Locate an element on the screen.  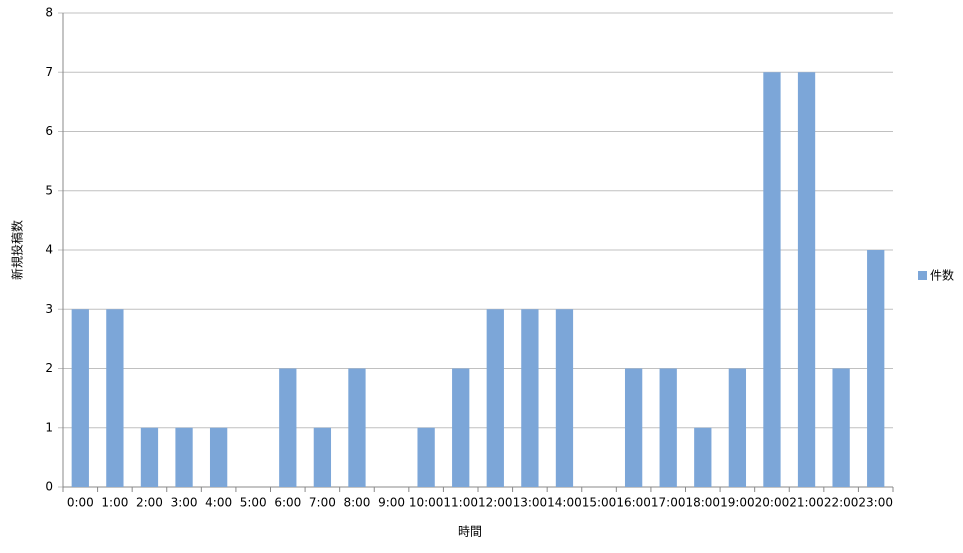
y-tick-label: 6 is located at coordinates (49, 131).